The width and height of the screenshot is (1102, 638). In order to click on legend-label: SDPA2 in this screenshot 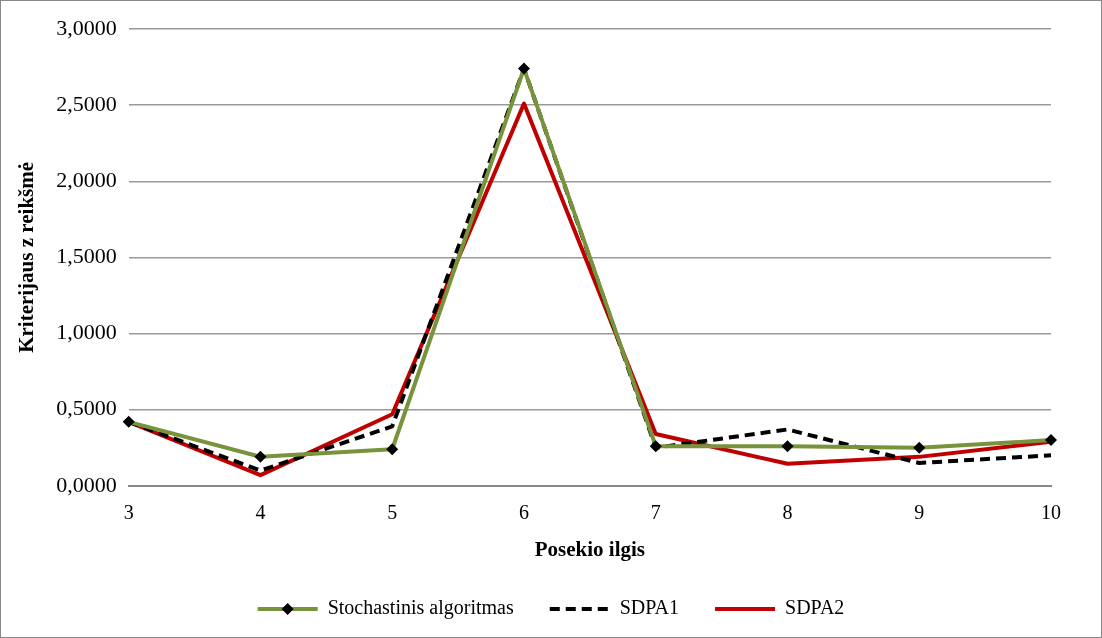, I will do `click(815, 607)`.